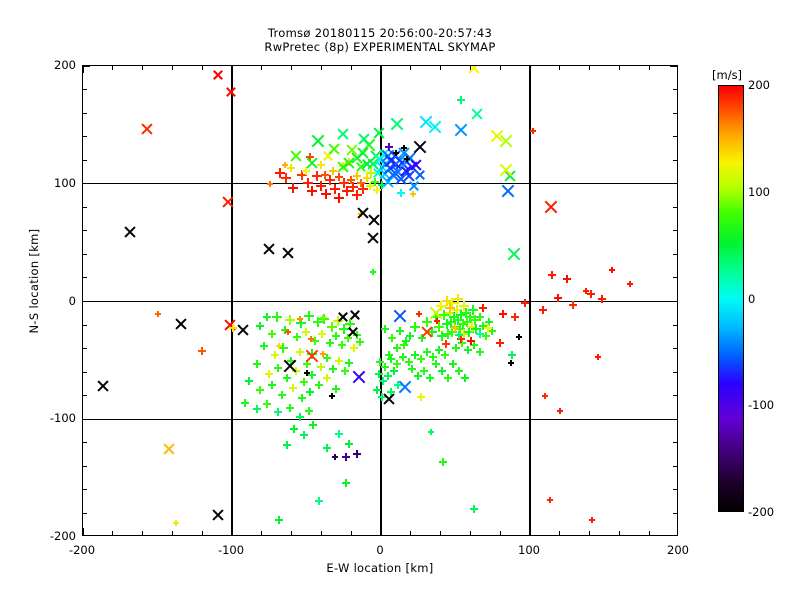 This screenshot has width=800, height=600. What do you see at coordinates (231, 550) in the screenshot?
I see `x-axis-tick-label: -100` at bounding box center [231, 550].